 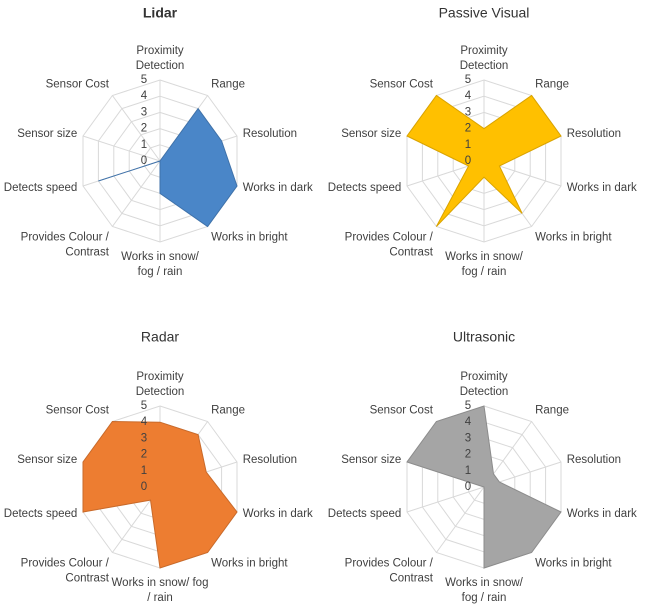 I want to click on chart-title: Ultrasonic, so click(x=484, y=337).